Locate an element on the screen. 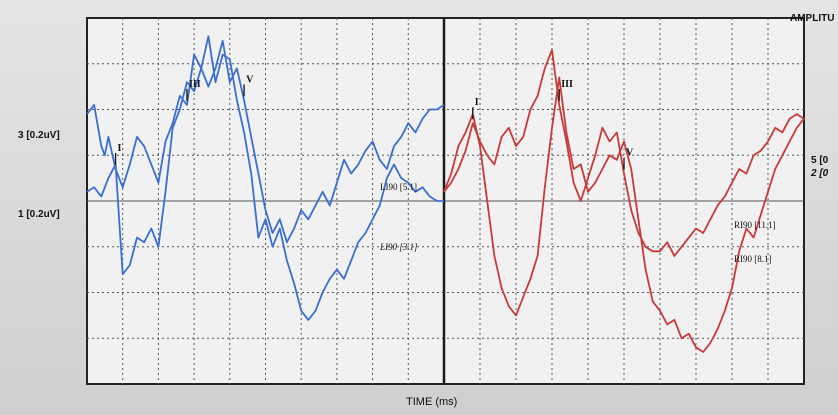  left-series-label-1: LI90 [5.1] is located at coordinates (398, 187).